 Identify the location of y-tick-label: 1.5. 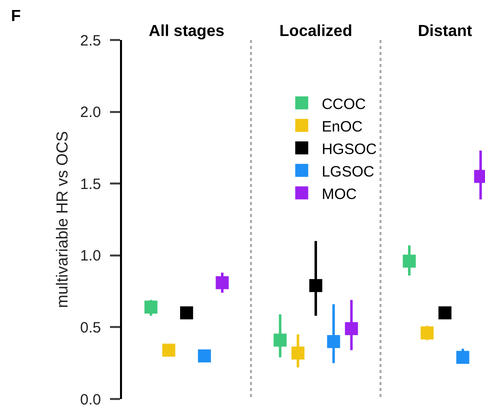
(90, 184).